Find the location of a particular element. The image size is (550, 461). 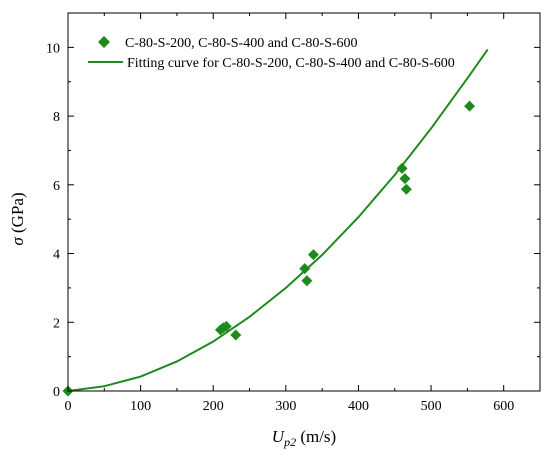

x-tick-label: 100 is located at coordinates (140, 406).